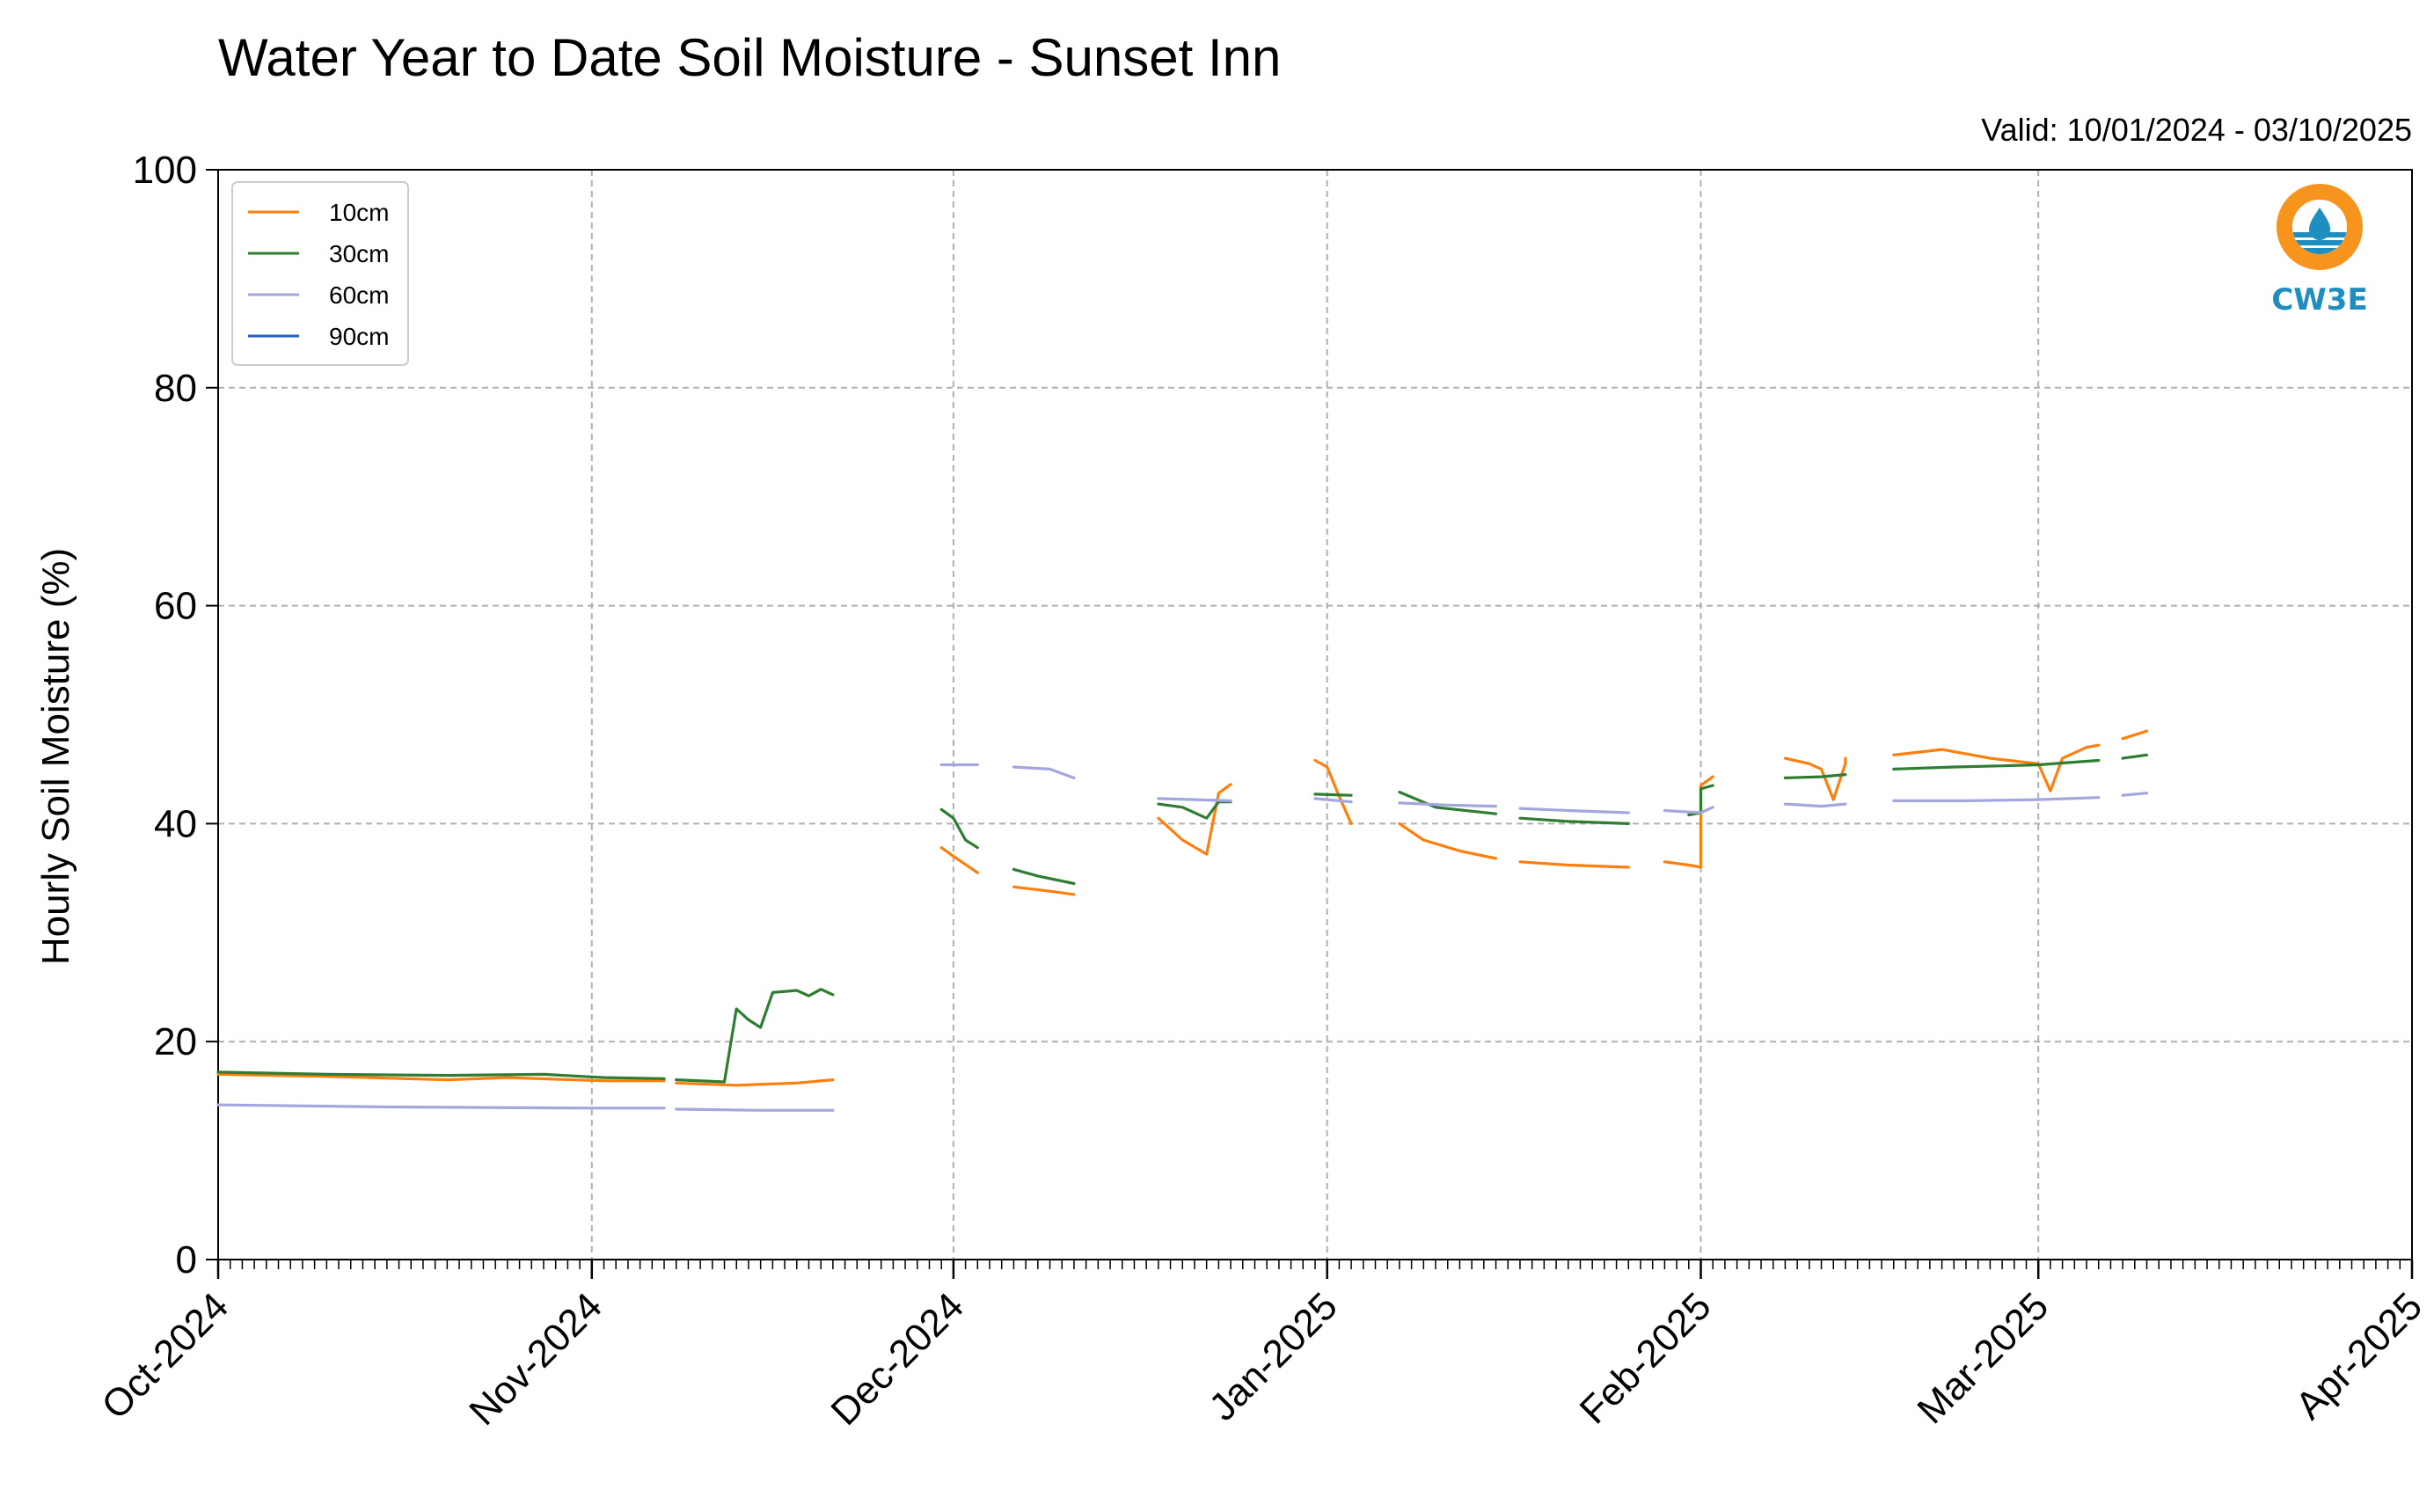 This screenshot has width=2434, height=1512. Describe the element at coordinates (55, 756) in the screenshot. I see `y-axis-label: Hourly Soil Moisture (%)` at that location.